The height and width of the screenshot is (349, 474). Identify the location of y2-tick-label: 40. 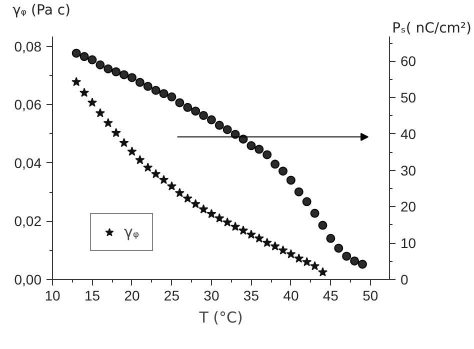
(408, 134).